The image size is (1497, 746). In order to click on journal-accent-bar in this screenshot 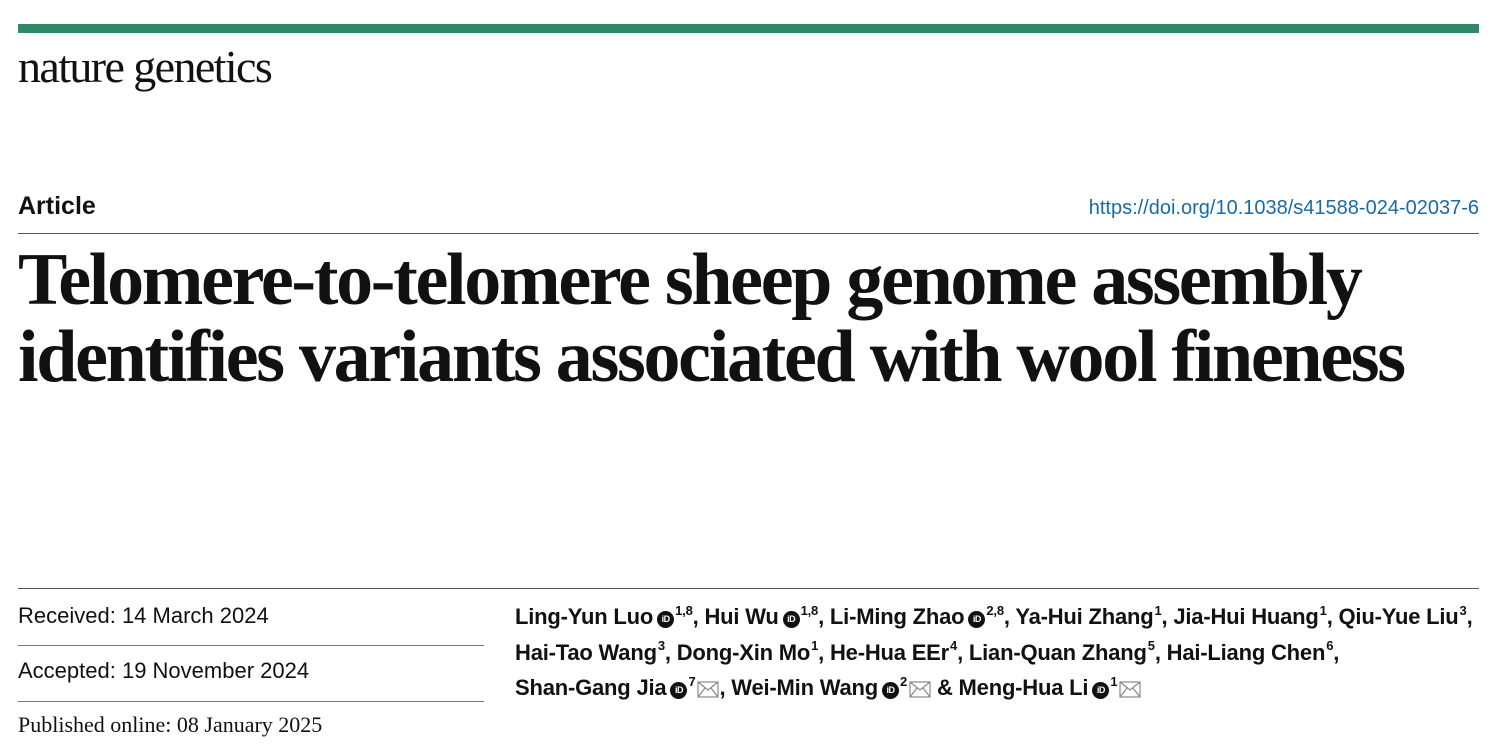, I will do `click(748, 28)`.